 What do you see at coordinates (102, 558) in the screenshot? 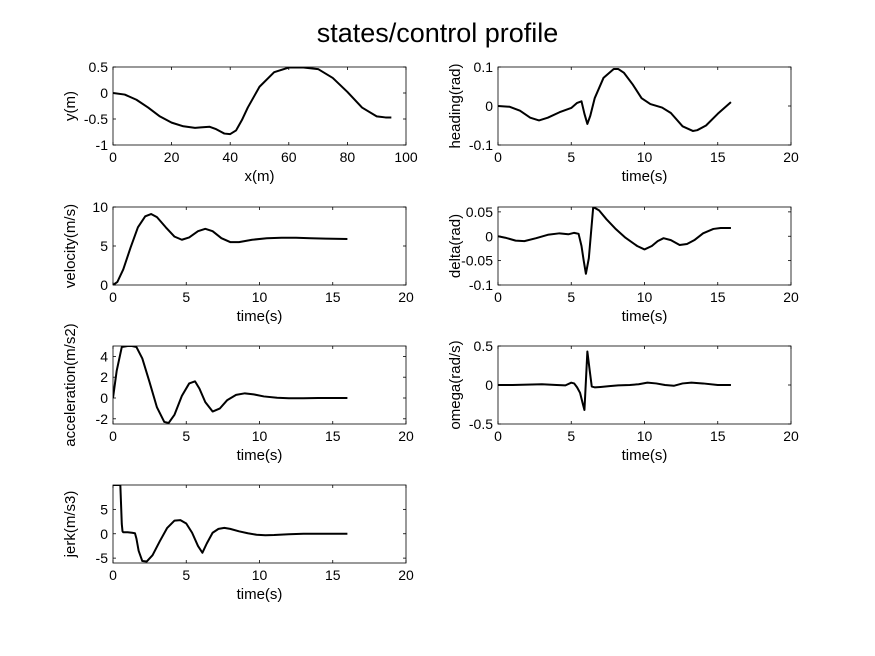
I see `y-tick-label: -5` at bounding box center [102, 558].